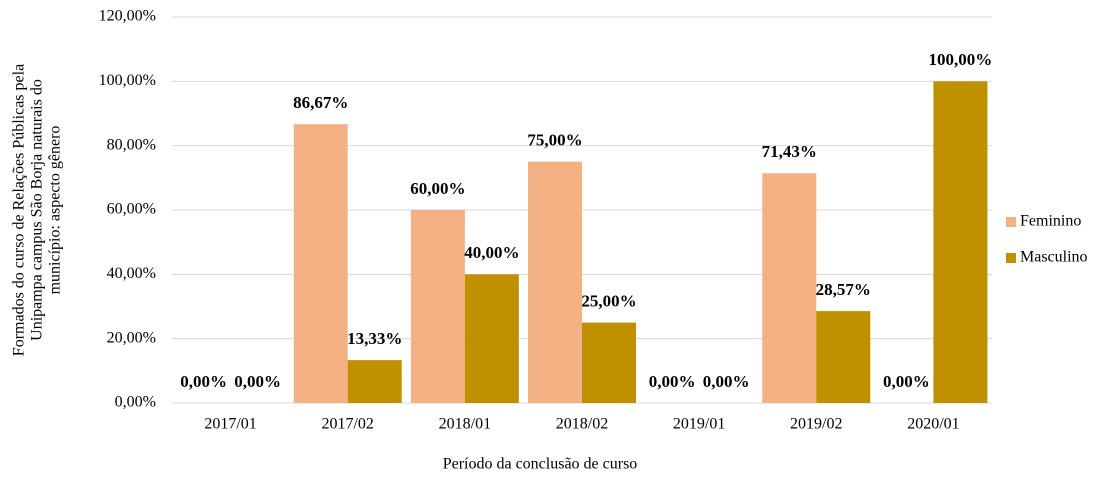  Describe the element at coordinates (465, 424) in the screenshot. I see `x-tick-label: 2018/01` at that location.